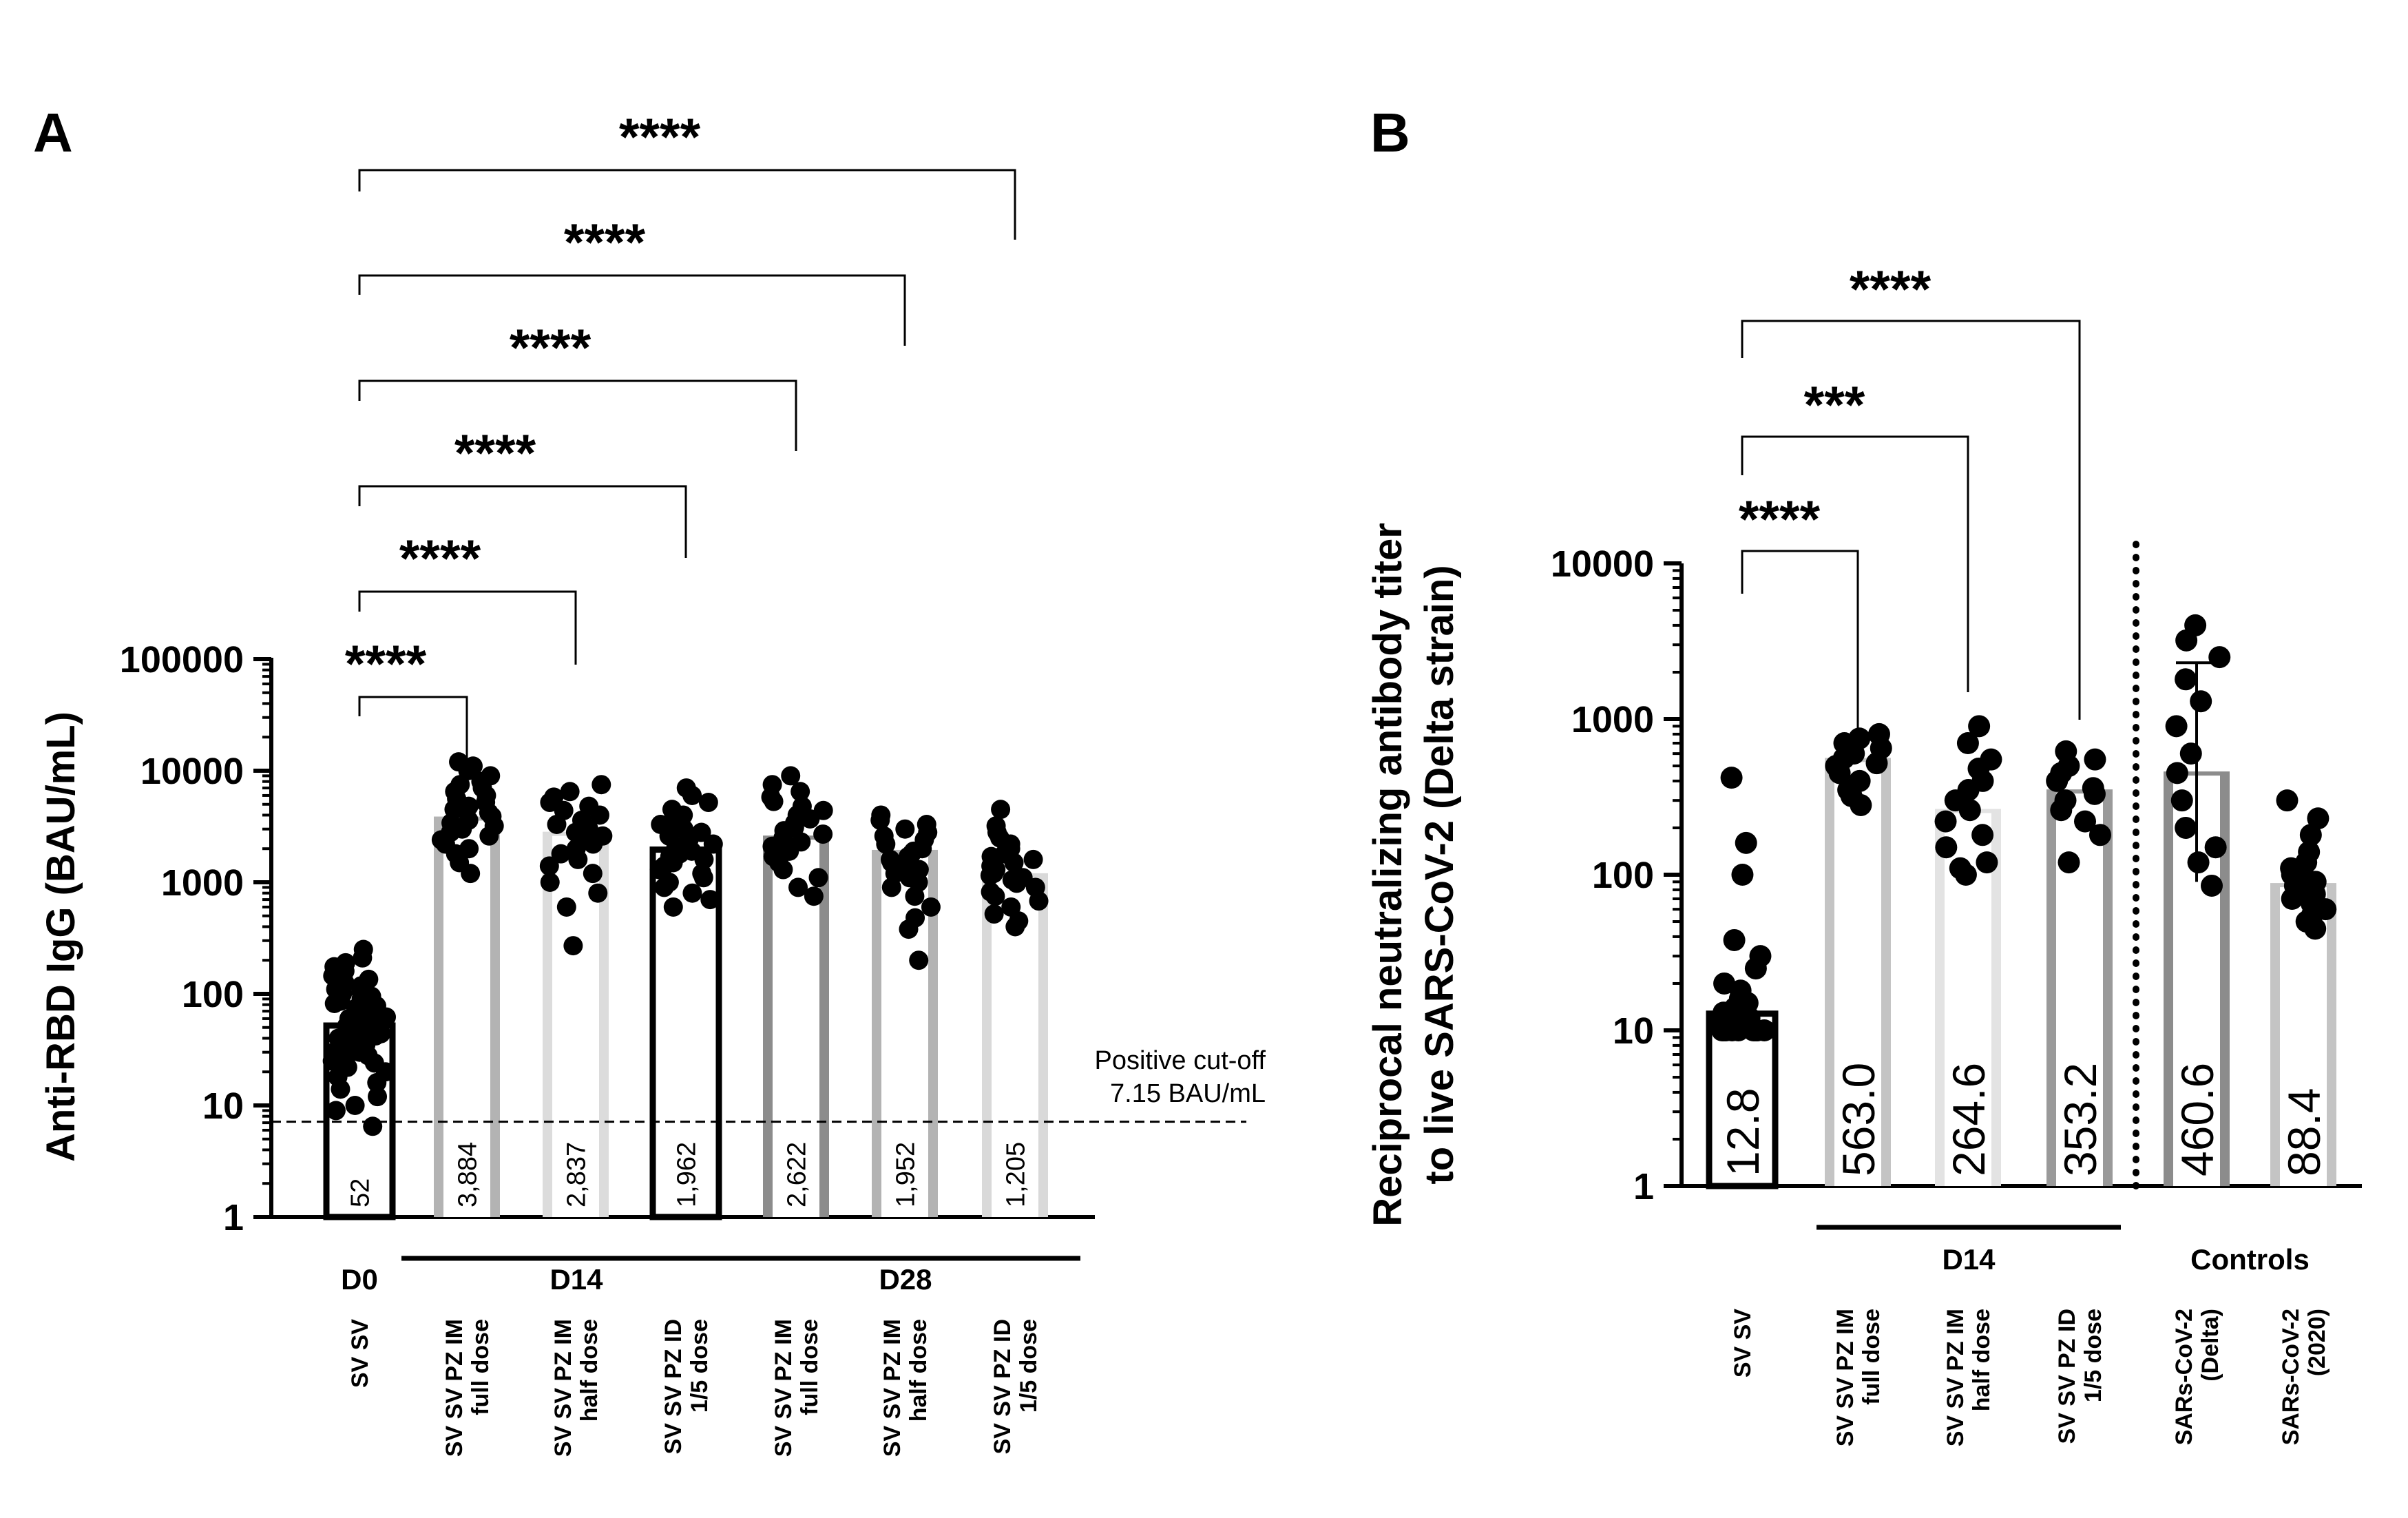 The height and width of the screenshot is (1518, 2408). I want to click on y-tick-label: 1, so click(233, 1217).